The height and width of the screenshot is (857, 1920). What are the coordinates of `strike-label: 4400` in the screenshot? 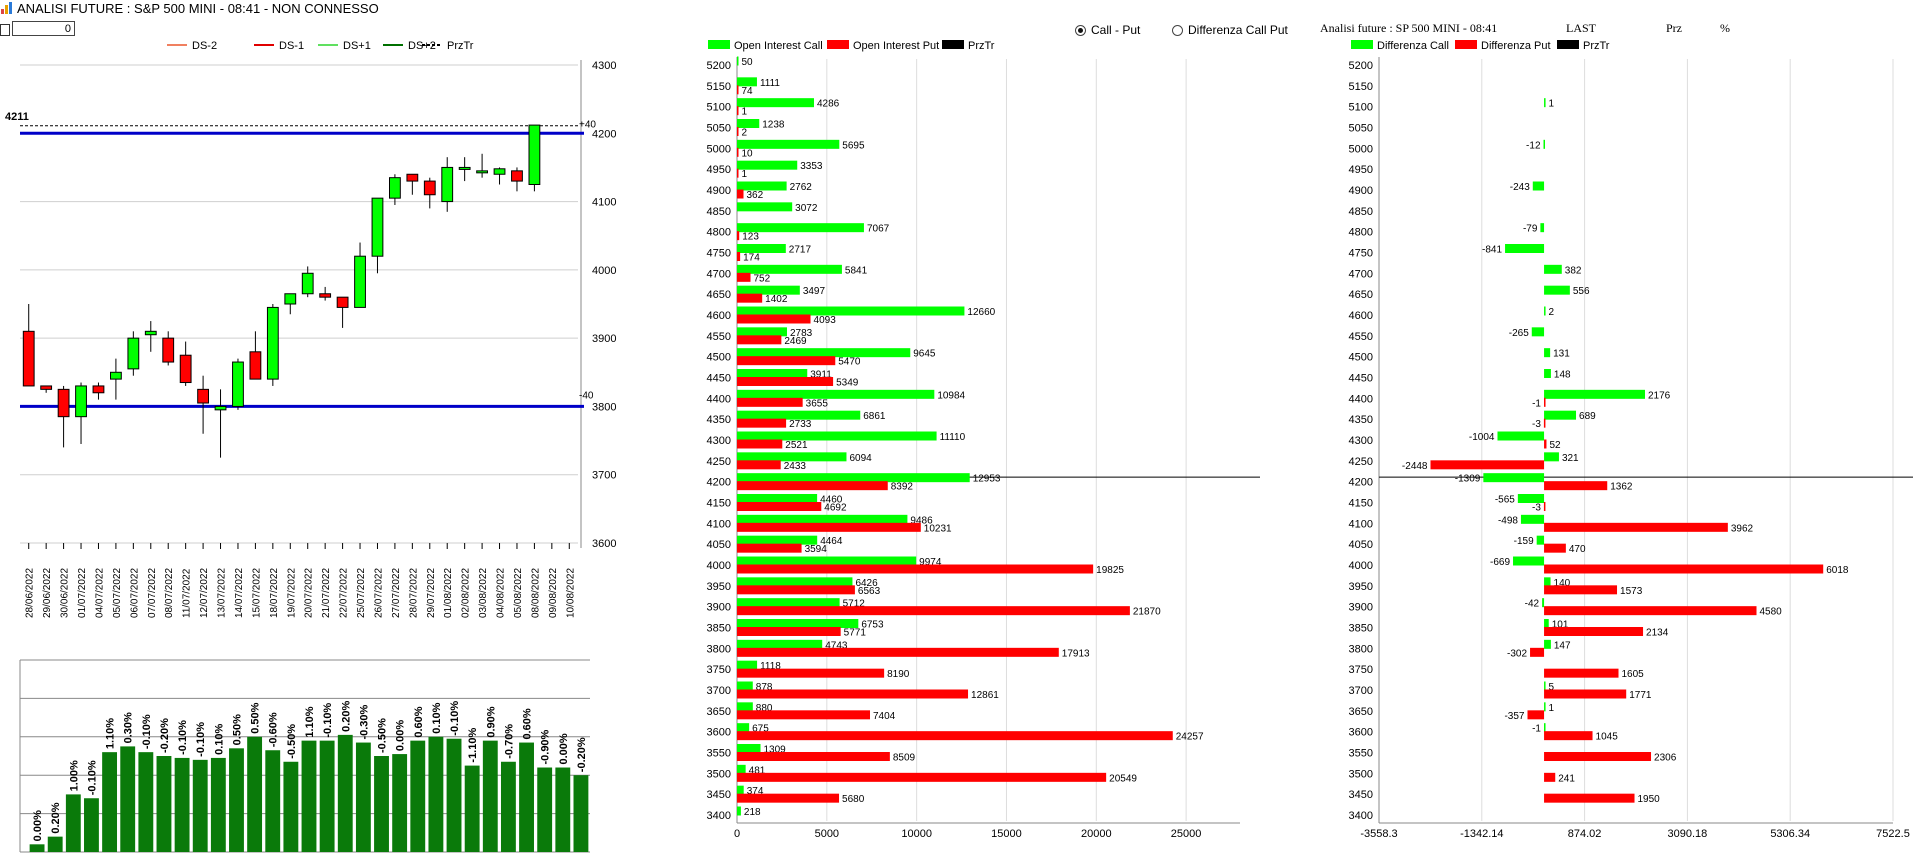 It's located at (1361, 399).